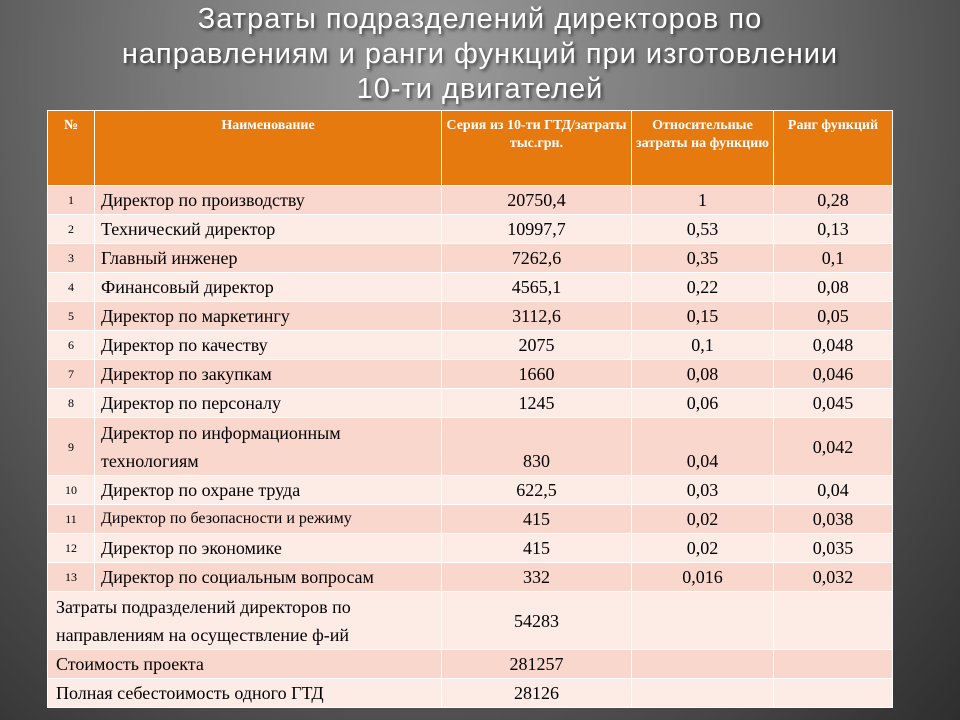  What do you see at coordinates (833, 200) in the screenshot?
I see `row-rank: 0,28` at bounding box center [833, 200].